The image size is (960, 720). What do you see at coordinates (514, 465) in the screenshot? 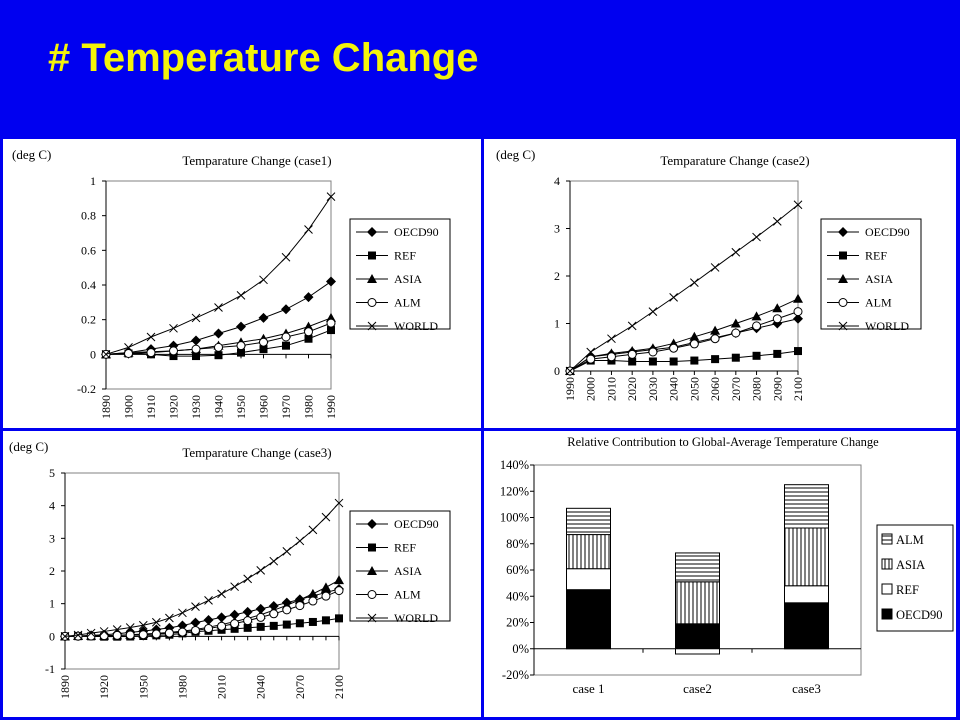
I see `y-tick-label: 140%` at bounding box center [514, 465].